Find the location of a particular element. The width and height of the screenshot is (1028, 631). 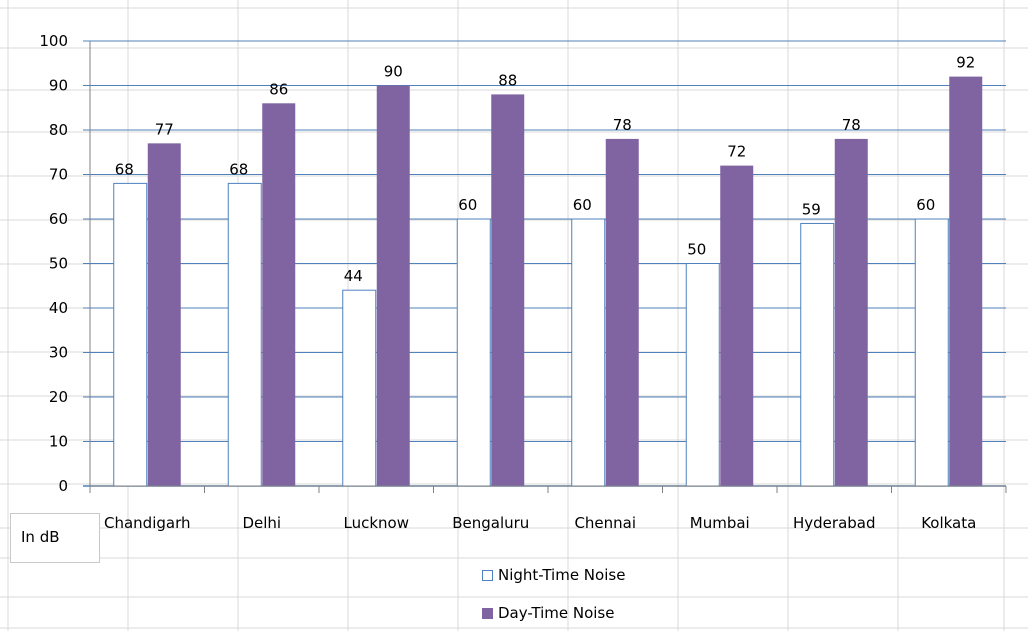

x-tick-label: Lucknow is located at coordinates (377, 523).